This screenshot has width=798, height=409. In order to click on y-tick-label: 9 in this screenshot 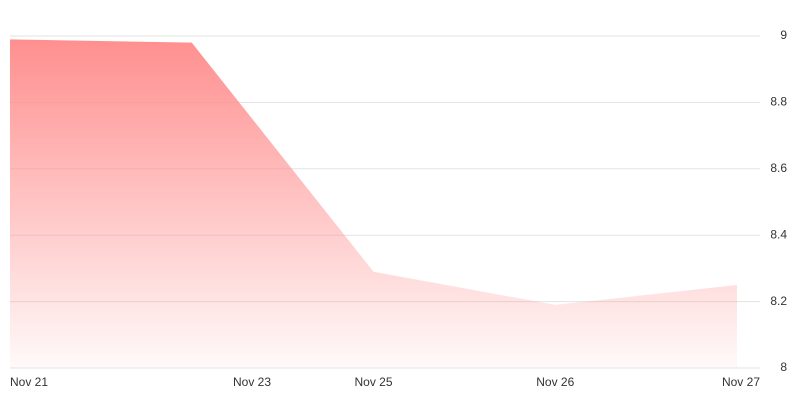, I will do `click(783, 35)`.